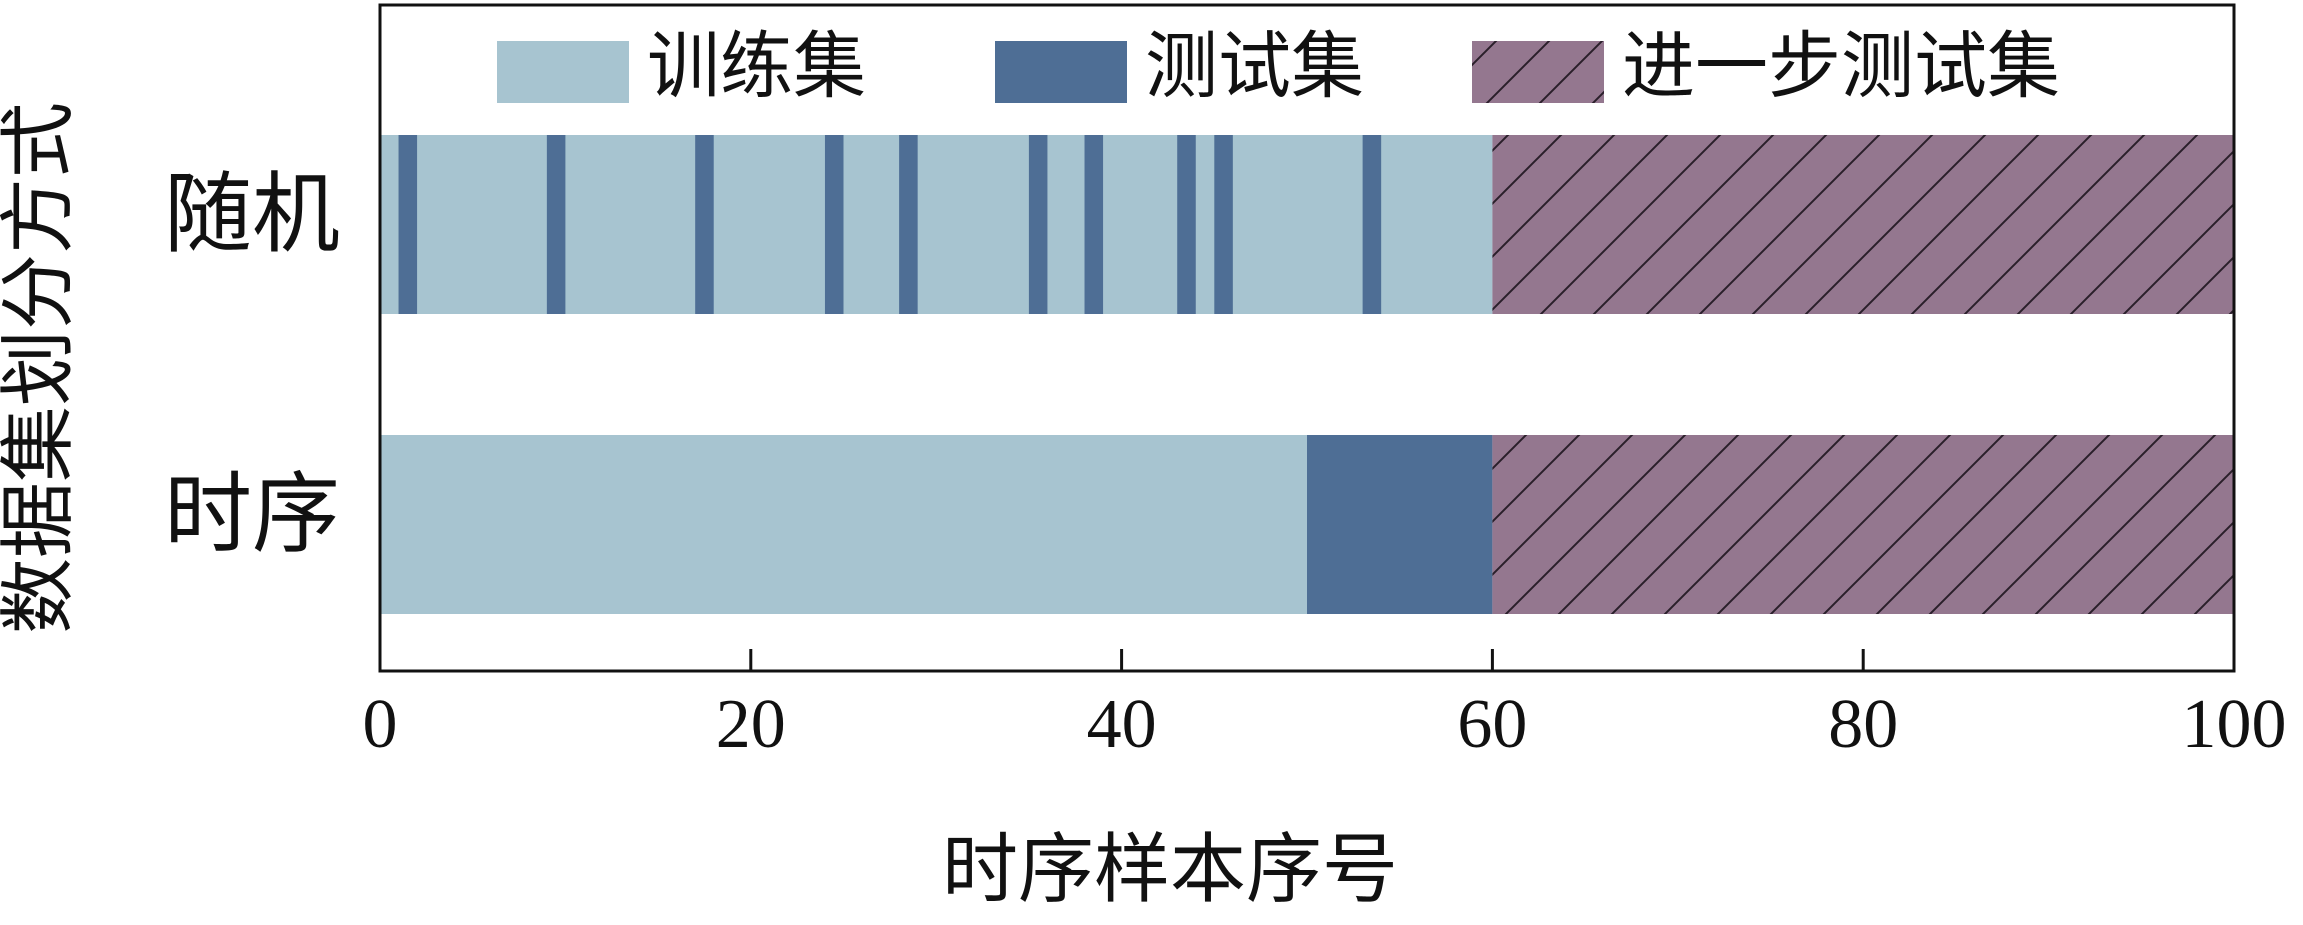 The height and width of the screenshot is (925, 2303). Describe the element at coordinates (1538, 72) in the screenshot. I see `legend-swatch-hatch` at that location.